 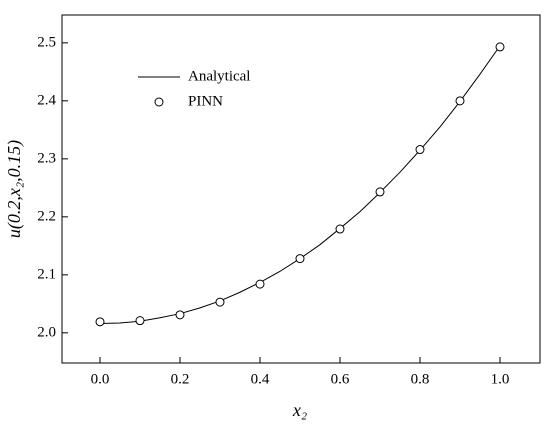 What do you see at coordinates (180, 379) in the screenshot?
I see `x-tick-label: 0.2` at bounding box center [180, 379].